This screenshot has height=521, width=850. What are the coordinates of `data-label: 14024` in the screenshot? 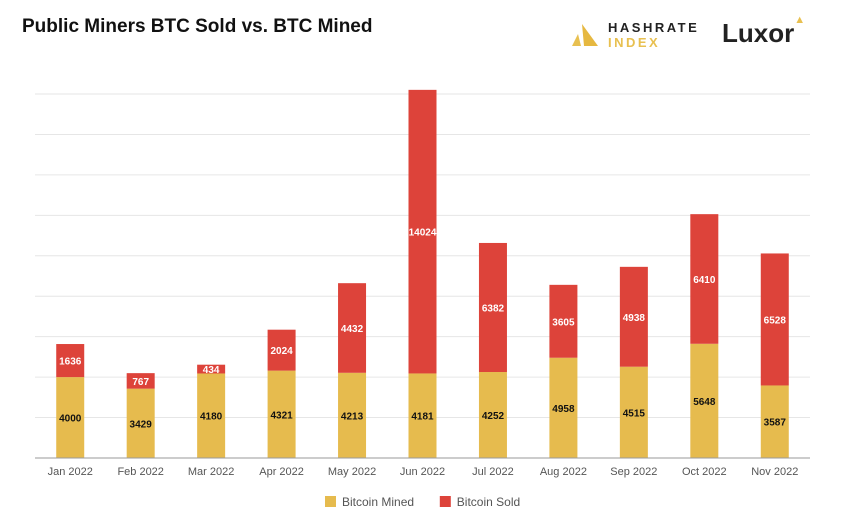 It's located at (423, 233).